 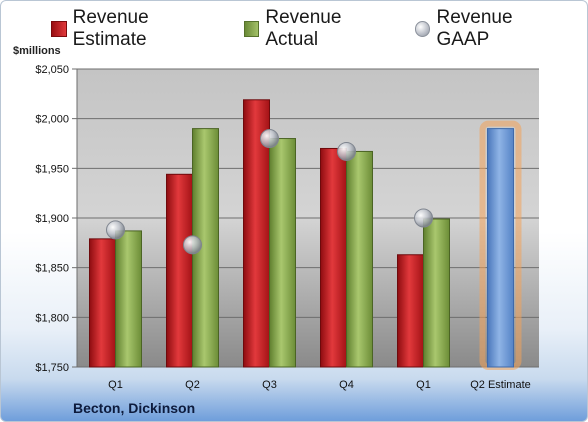 I want to click on y-tick-label: $1,750, so click(x=52, y=368).